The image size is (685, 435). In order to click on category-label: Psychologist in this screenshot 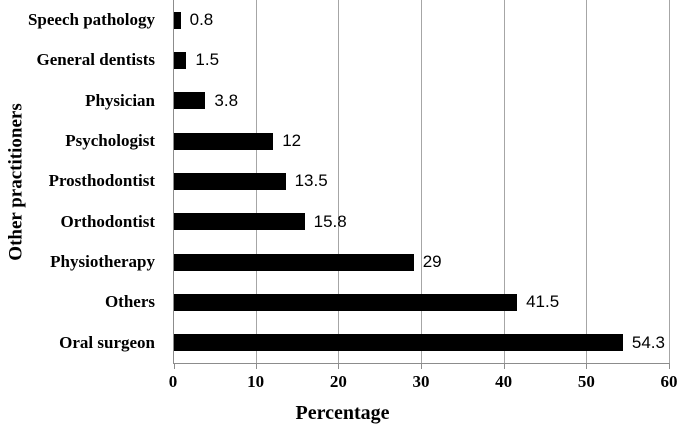, I will do `click(110, 141)`.